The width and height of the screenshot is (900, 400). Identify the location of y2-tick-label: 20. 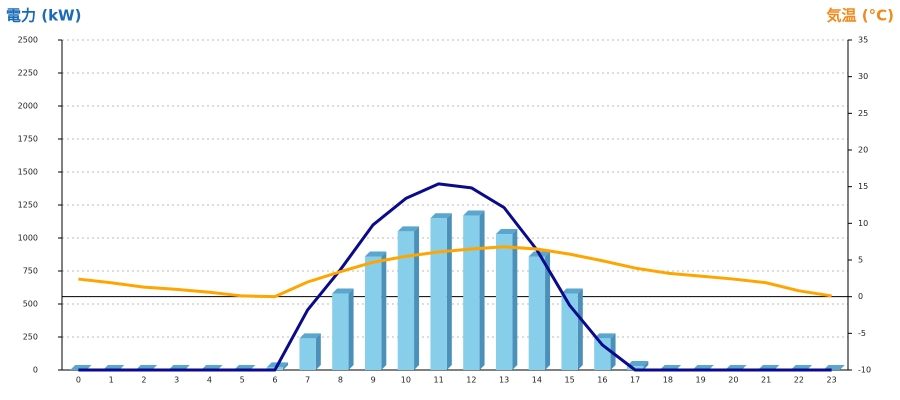
(863, 150).